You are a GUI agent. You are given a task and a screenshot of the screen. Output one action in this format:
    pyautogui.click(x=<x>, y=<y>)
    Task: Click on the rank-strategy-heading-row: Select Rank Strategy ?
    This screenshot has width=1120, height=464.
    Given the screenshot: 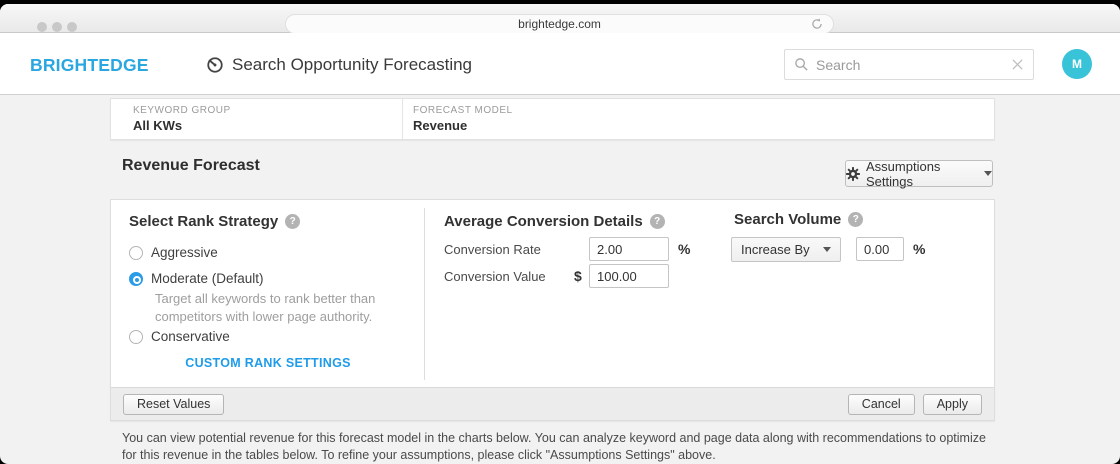 What is the action you would take?
    pyautogui.click(x=274, y=221)
    